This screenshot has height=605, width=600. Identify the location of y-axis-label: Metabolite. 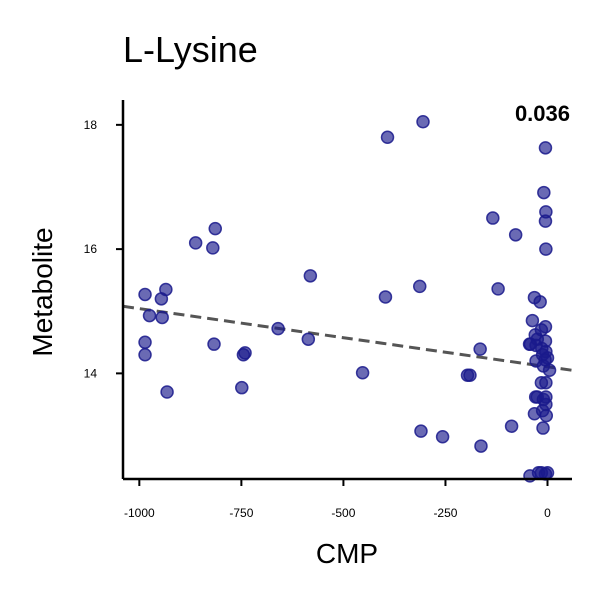
(42, 291).